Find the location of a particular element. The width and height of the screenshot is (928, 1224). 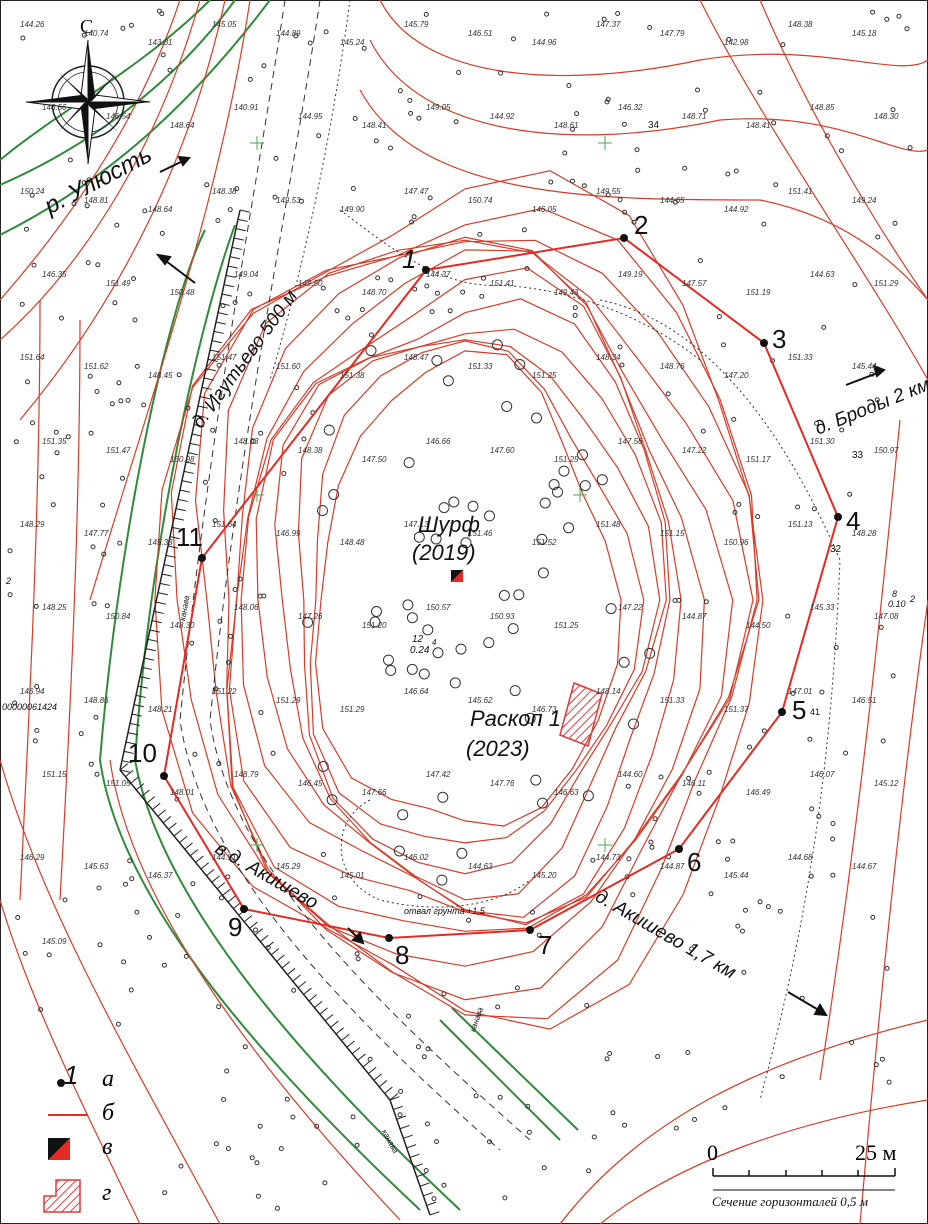

elevation-label: 148.34 is located at coordinates (608, 358).